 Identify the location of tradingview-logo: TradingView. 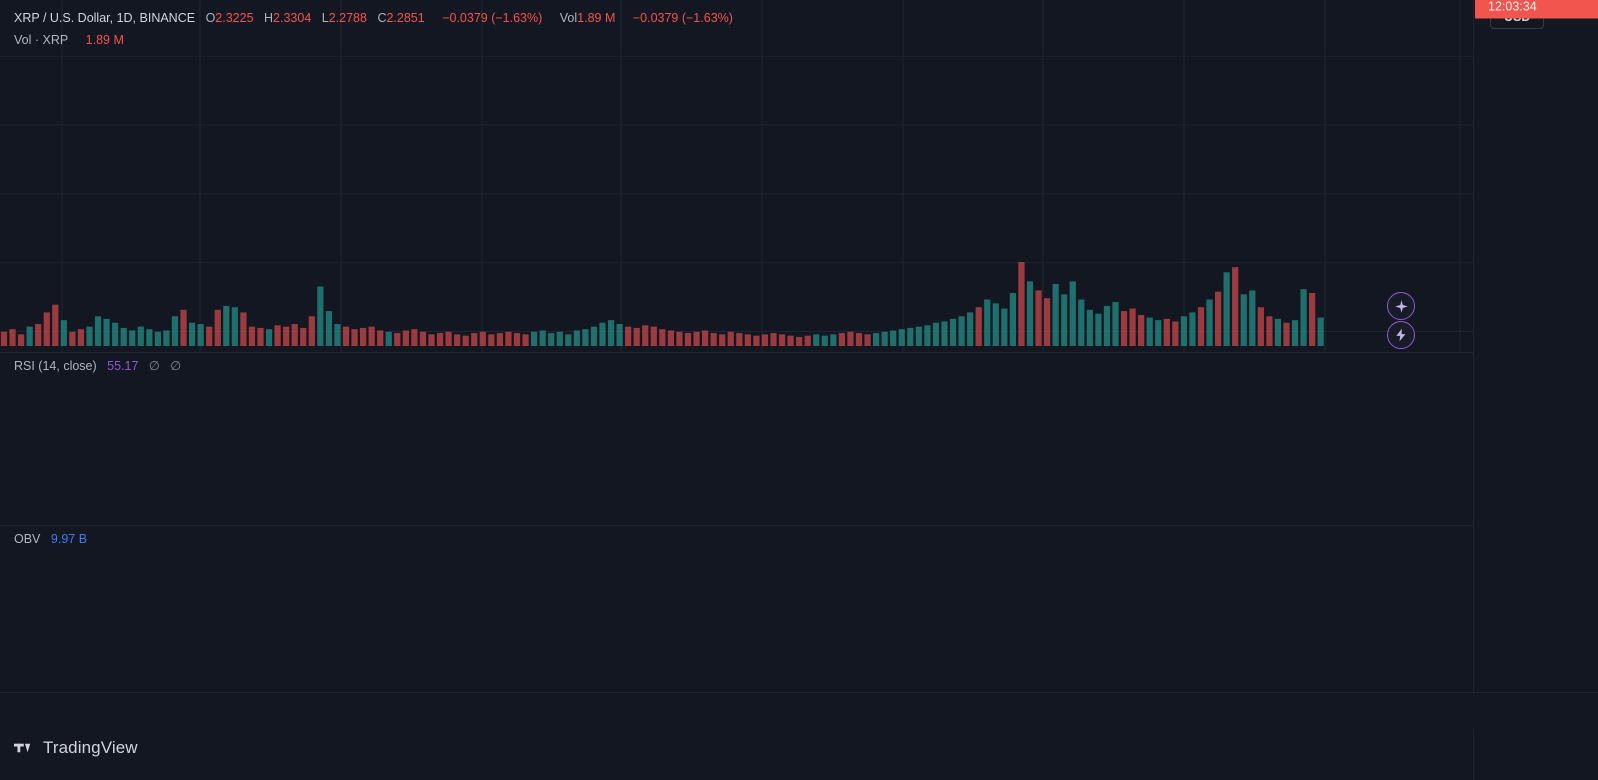
(76, 748).